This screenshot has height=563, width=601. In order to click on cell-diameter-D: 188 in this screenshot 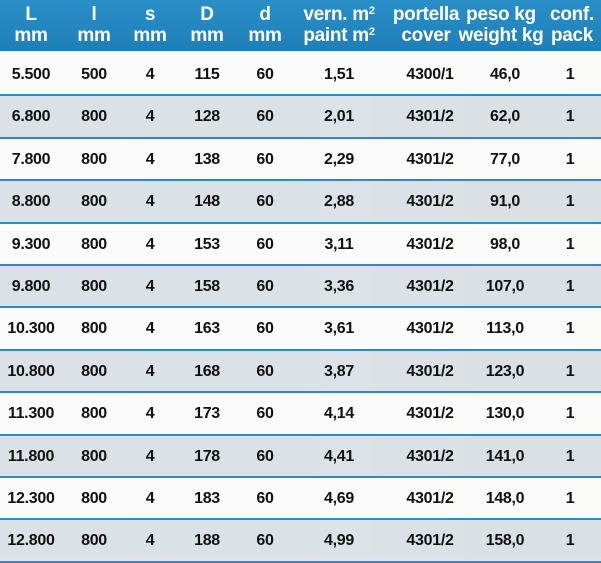, I will do `click(207, 541)`.